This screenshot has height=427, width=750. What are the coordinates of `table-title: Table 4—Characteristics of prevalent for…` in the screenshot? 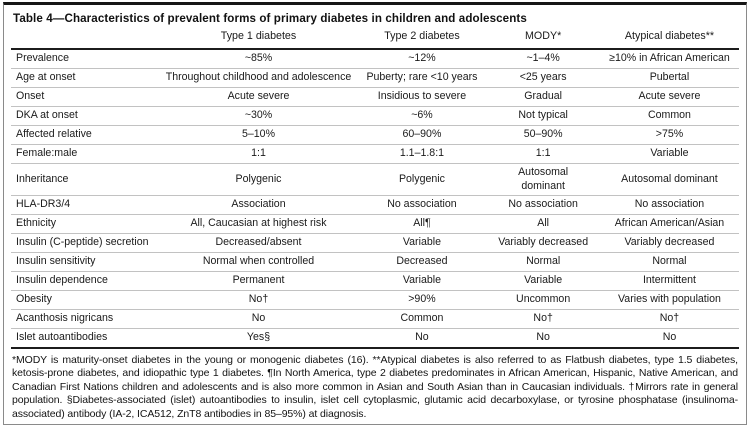 It's located at (270, 18).